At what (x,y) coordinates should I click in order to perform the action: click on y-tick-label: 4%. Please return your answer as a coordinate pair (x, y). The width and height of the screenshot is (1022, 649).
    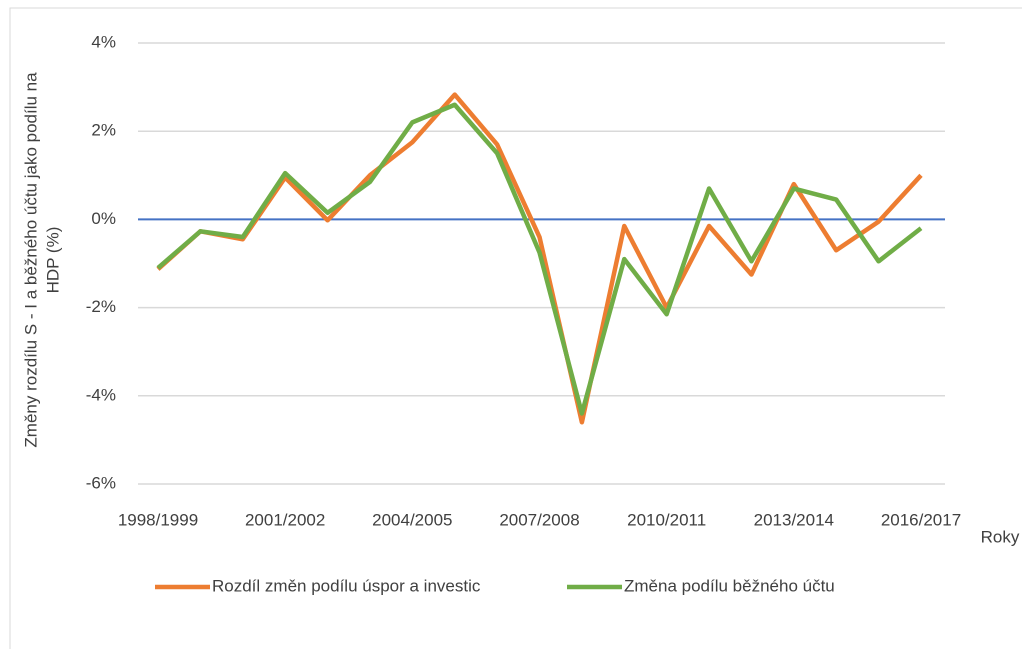
    Looking at the image, I should click on (103, 41).